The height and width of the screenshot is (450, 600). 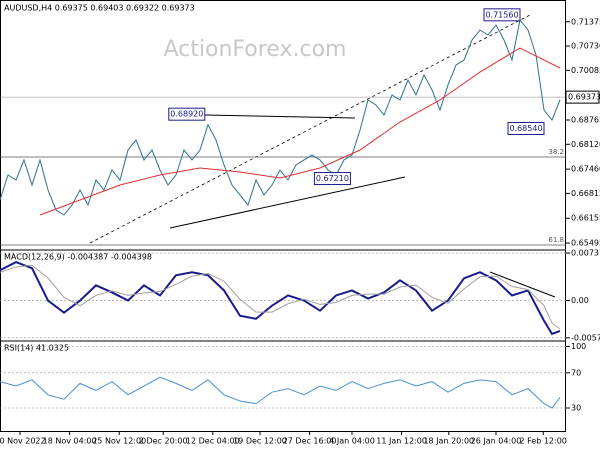 What do you see at coordinates (576, 372) in the screenshot?
I see `y-tick-label: 70` at bounding box center [576, 372].